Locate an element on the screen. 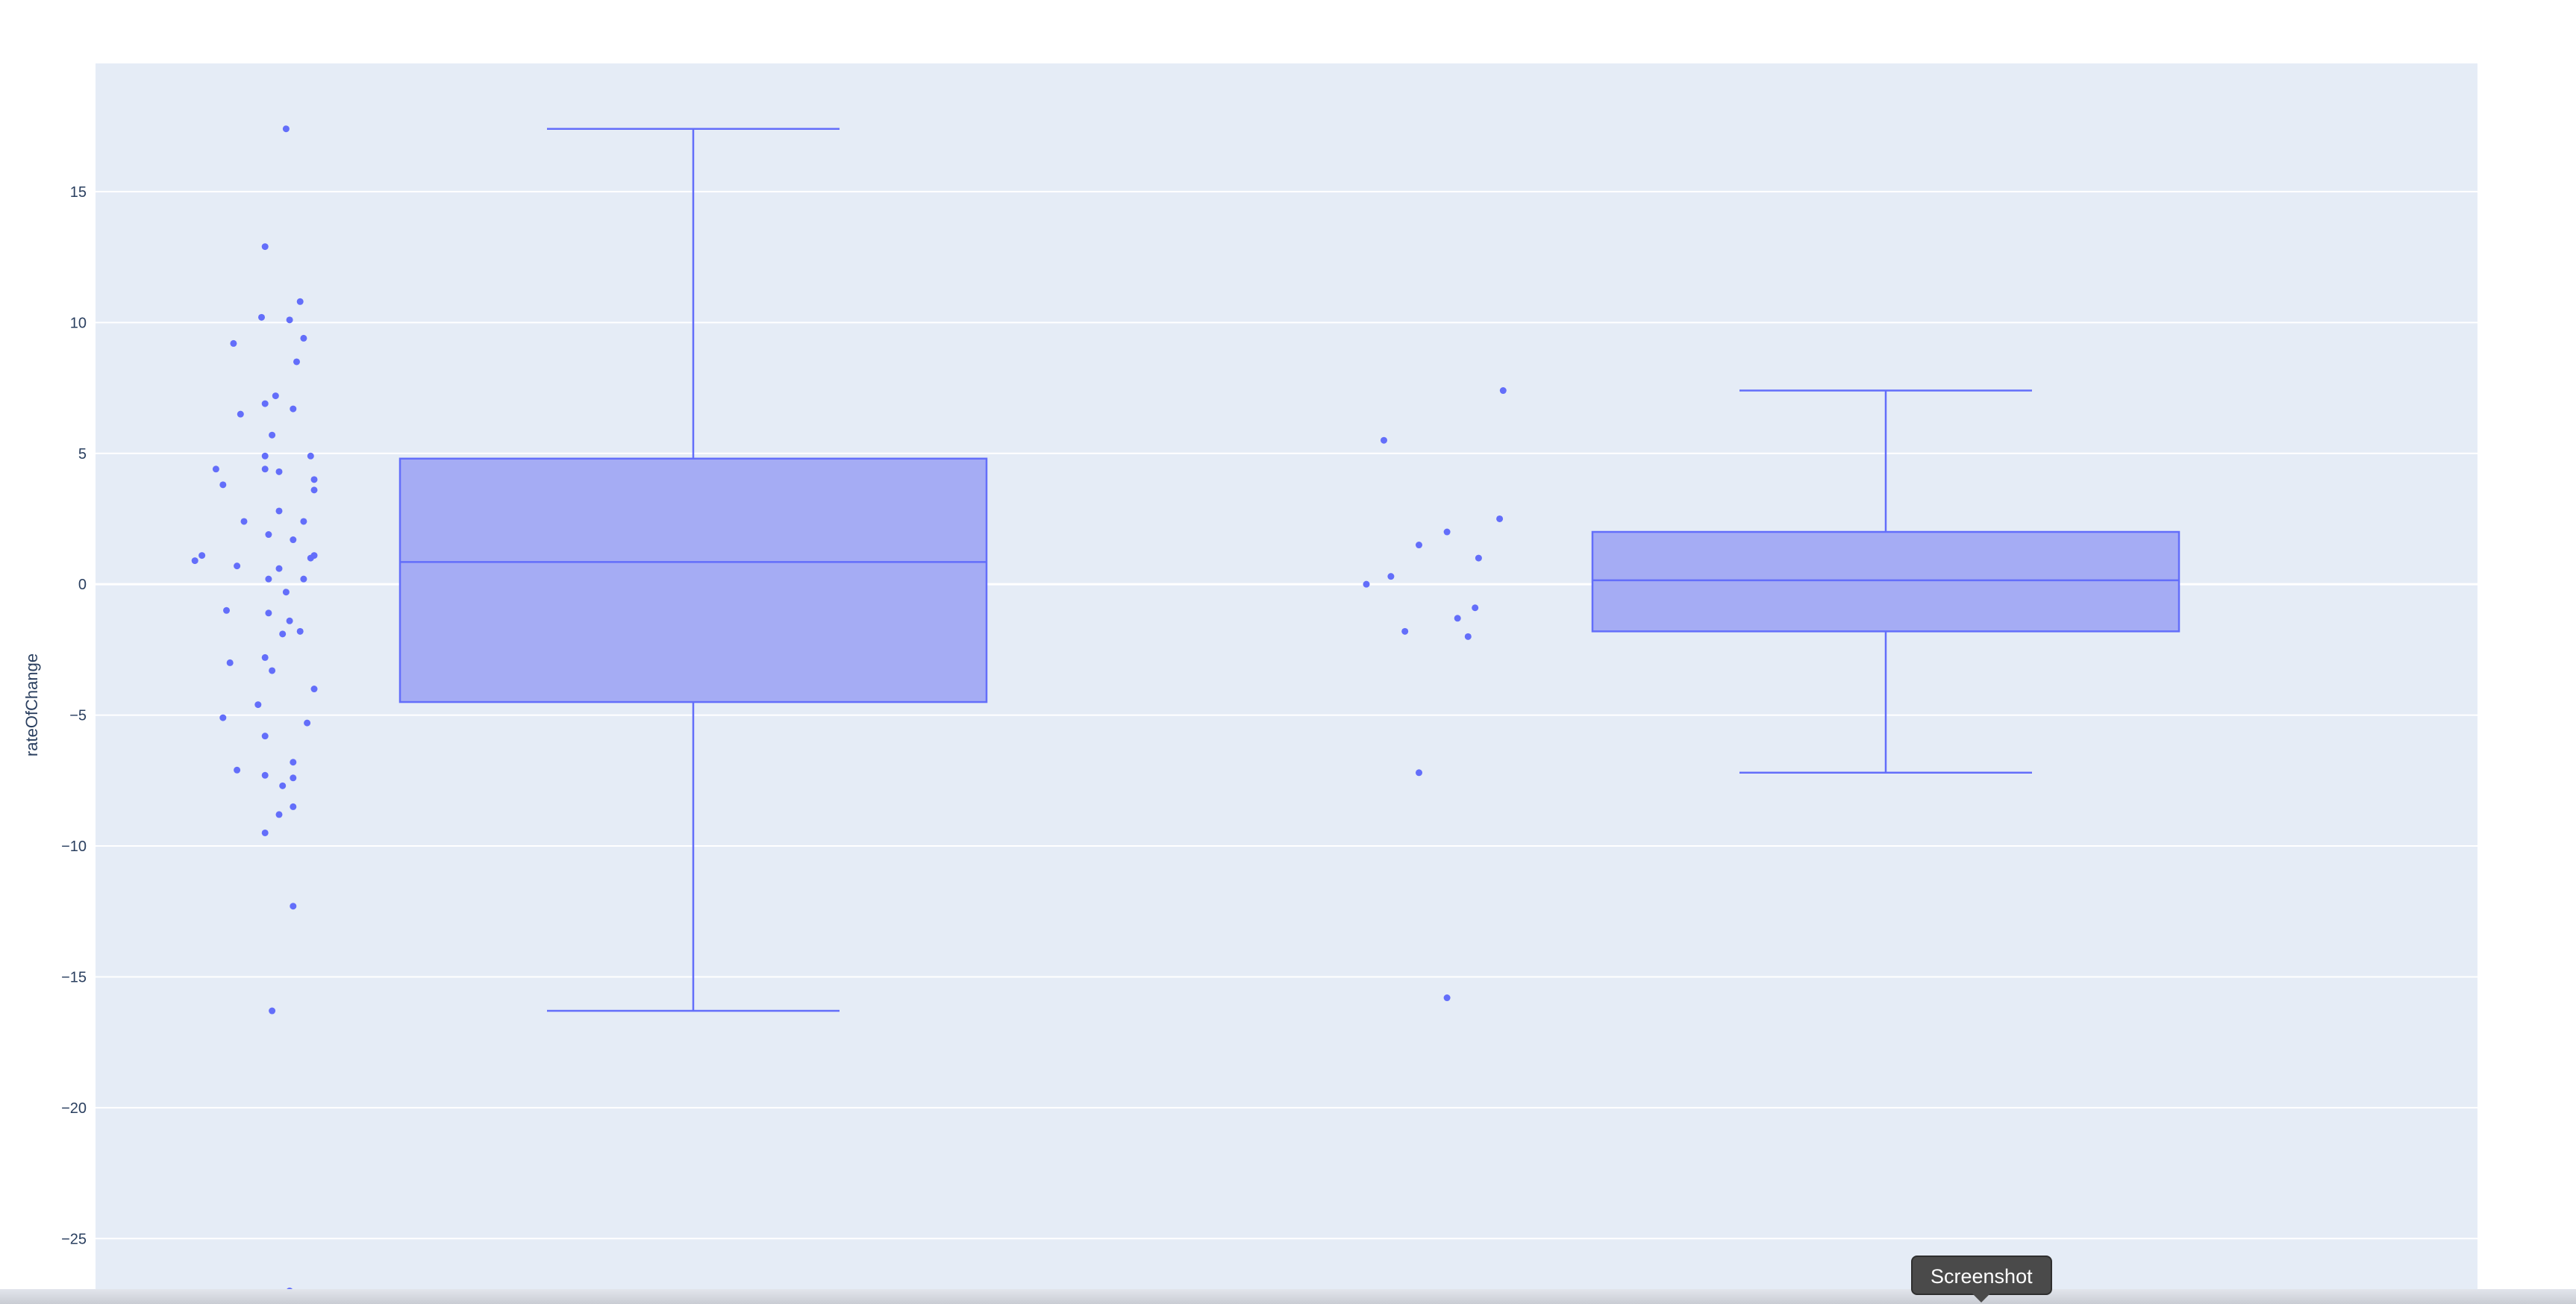  y-tick-label: −15 is located at coordinates (74, 977).